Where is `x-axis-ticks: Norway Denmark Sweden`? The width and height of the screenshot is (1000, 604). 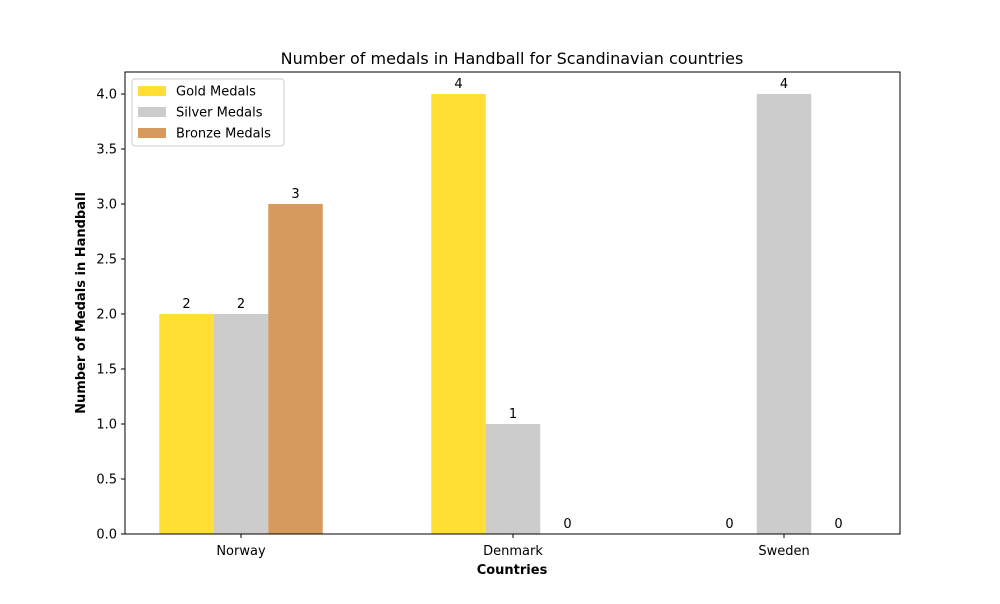
x-axis-ticks: Norway Denmark Sweden is located at coordinates (513, 546).